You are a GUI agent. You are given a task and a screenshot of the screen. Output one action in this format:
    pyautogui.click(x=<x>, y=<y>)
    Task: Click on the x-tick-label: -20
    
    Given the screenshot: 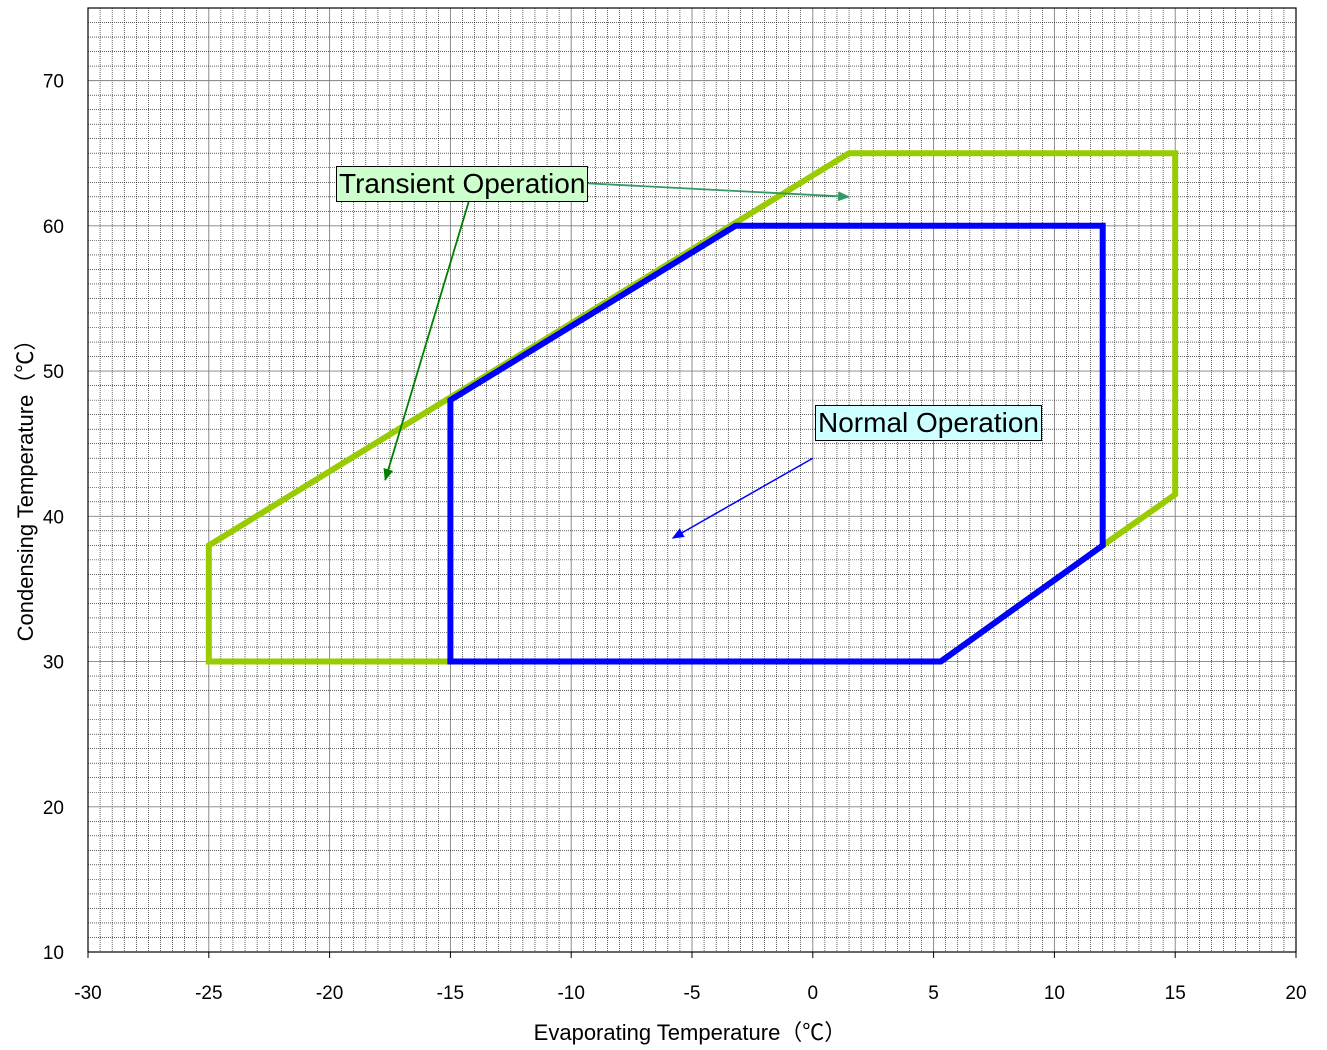 What is the action you would take?
    pyautogui.click(x=329, y=993)
    